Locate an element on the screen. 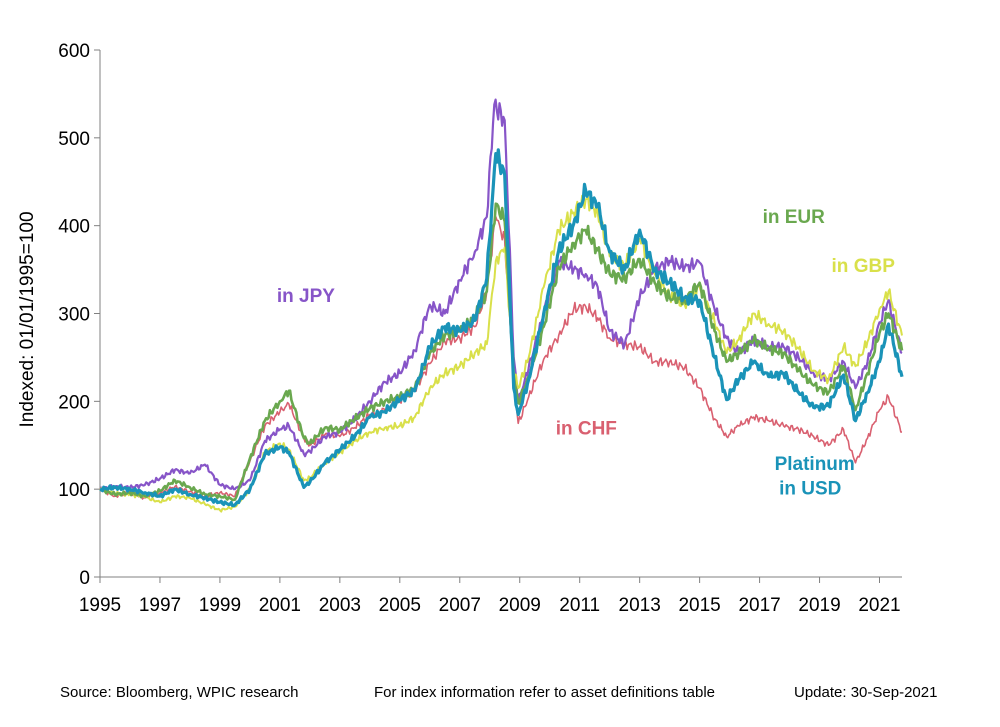 The height and width of the screenshot is (727, 1000). footer-source: Source: Bloomberg, WPIC research is located at coordinates (179, 692).